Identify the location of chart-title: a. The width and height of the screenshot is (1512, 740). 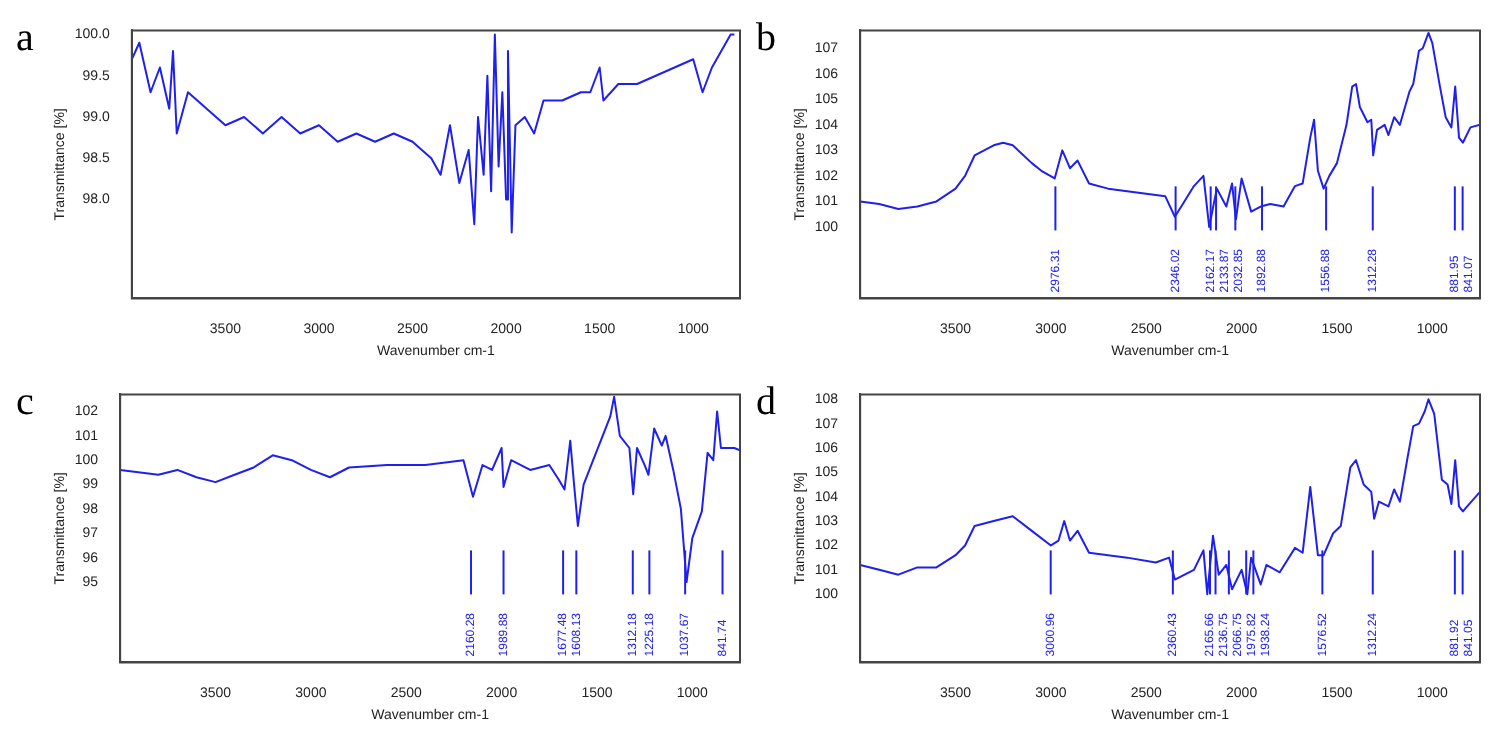
(26, 38).